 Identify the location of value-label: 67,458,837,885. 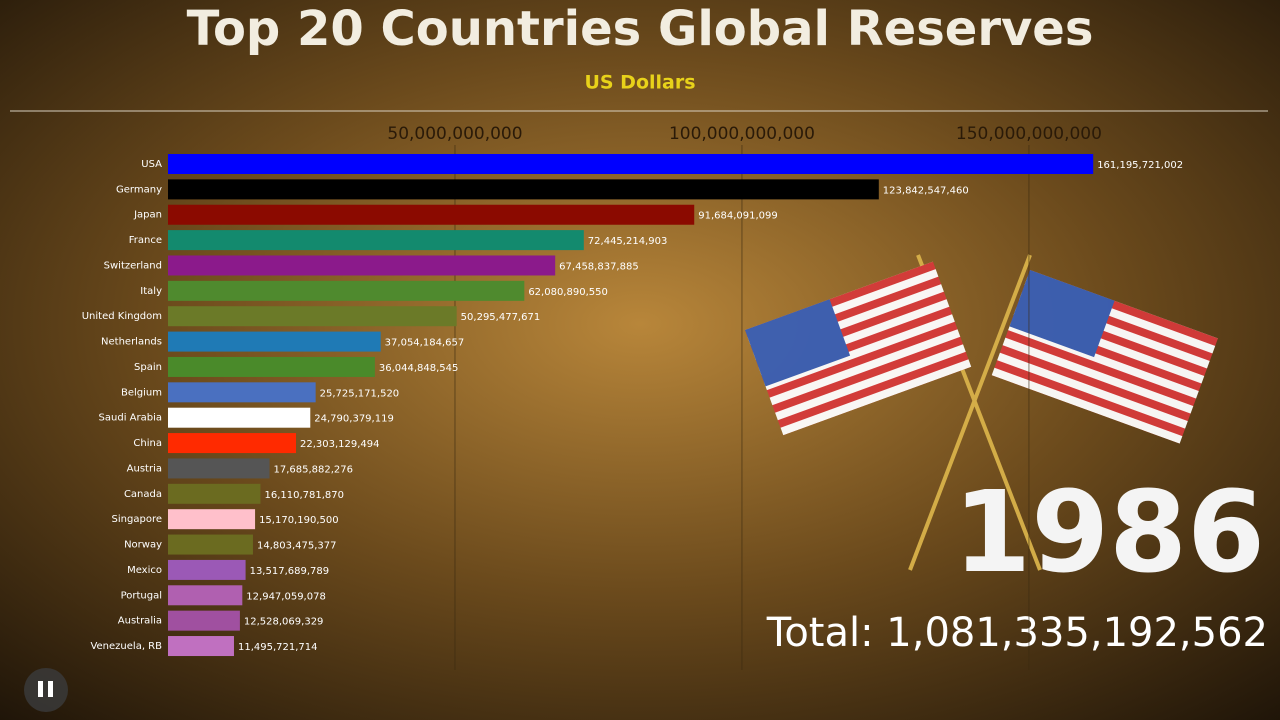
(599, 266).